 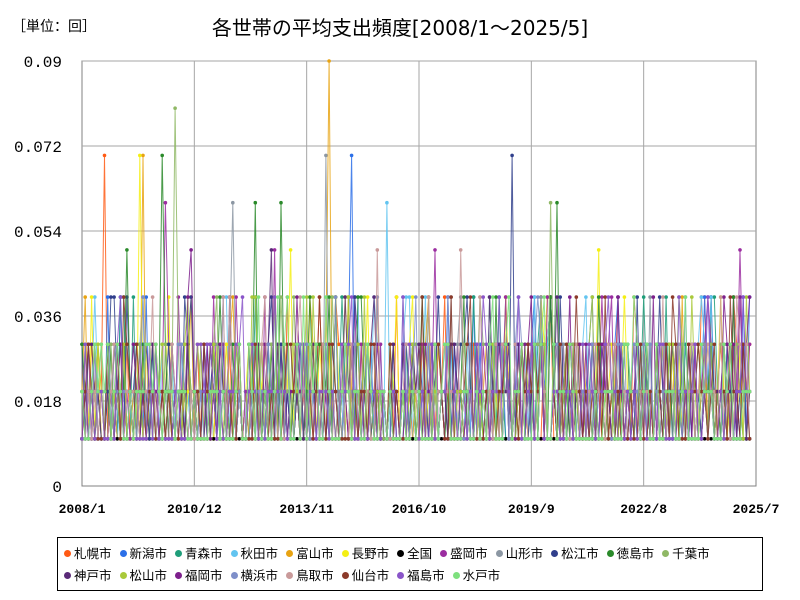 What do you see at coordinates (254, 575) in the screenshot?
I see `legend-item: 横浜市` at bounding box center [254, 575].